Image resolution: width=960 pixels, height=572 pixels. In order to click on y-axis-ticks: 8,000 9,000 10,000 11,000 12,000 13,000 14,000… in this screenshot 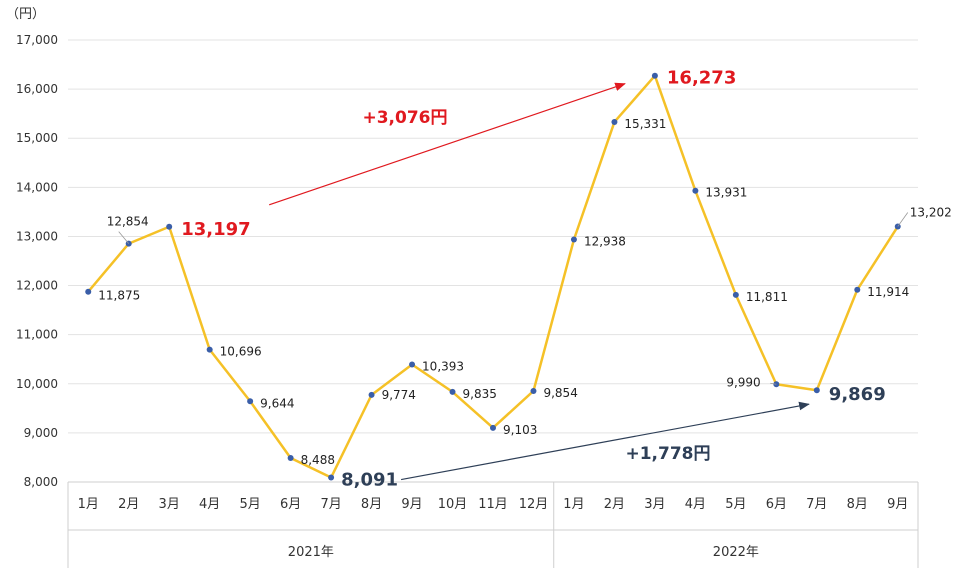, I will do `click(37, 261)`.